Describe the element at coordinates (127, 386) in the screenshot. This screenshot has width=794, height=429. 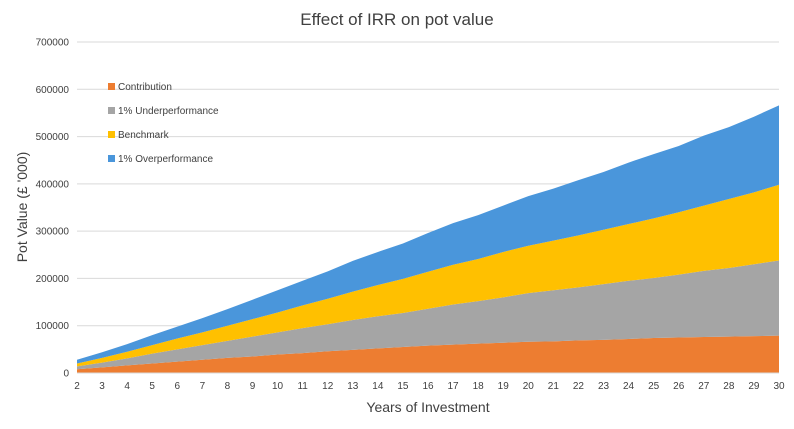
I see `x-tick-label: 4` at that location.